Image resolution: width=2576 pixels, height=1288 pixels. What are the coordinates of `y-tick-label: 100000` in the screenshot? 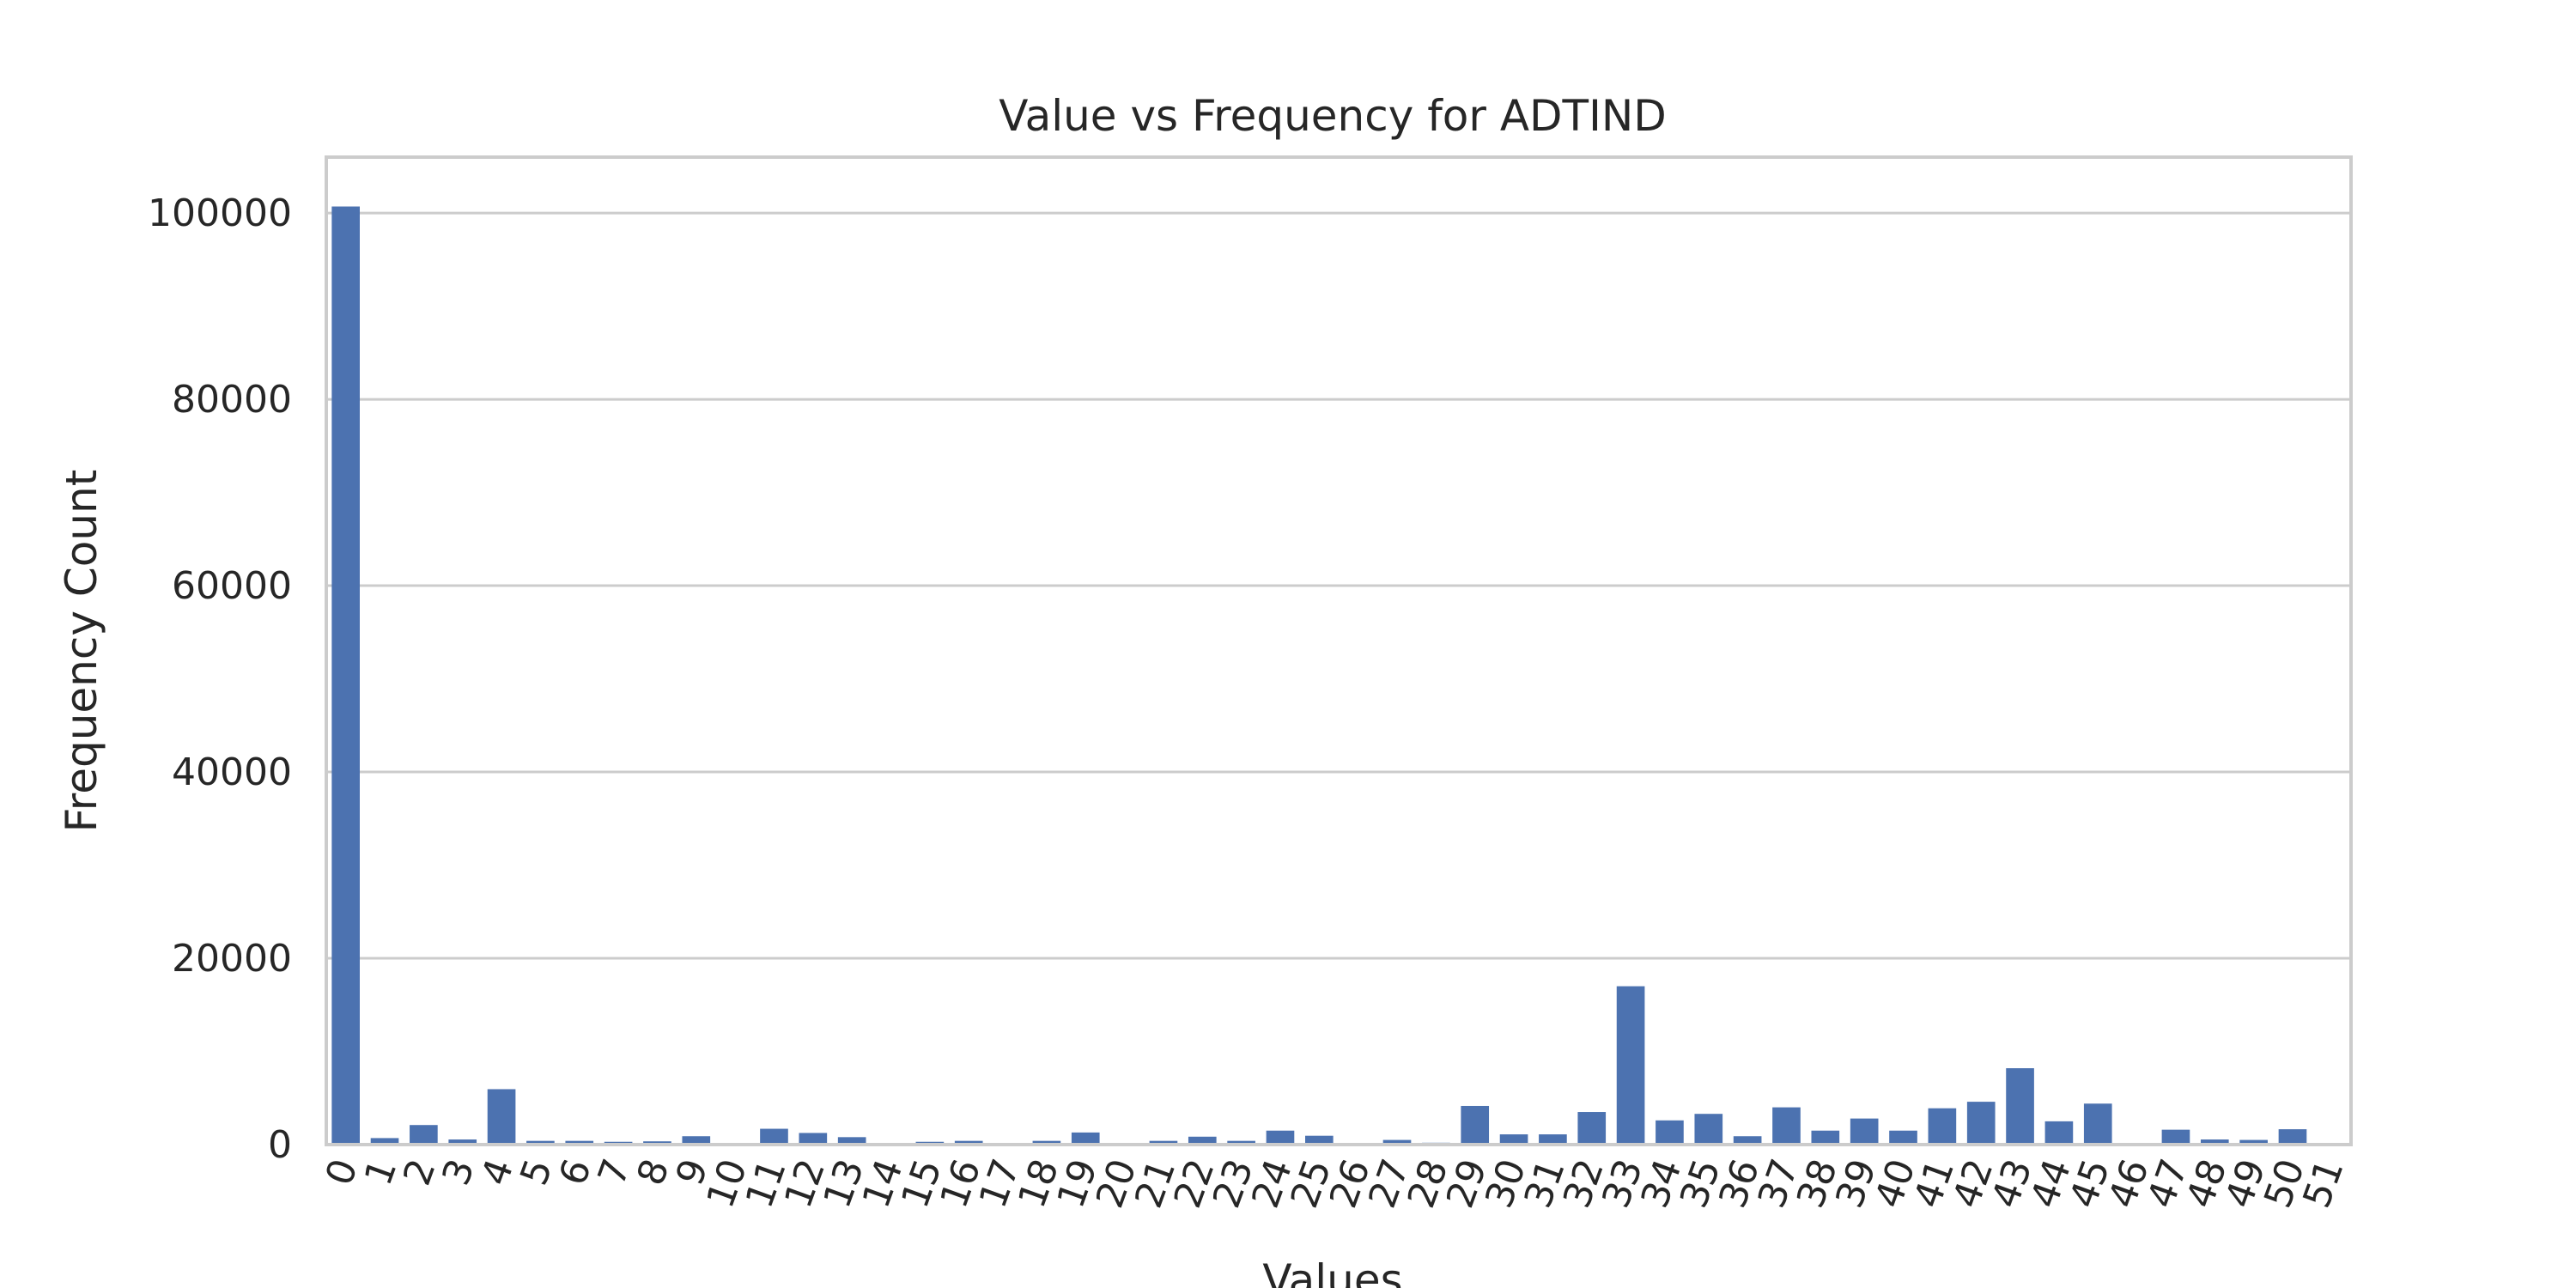 It's located at (220, 213).